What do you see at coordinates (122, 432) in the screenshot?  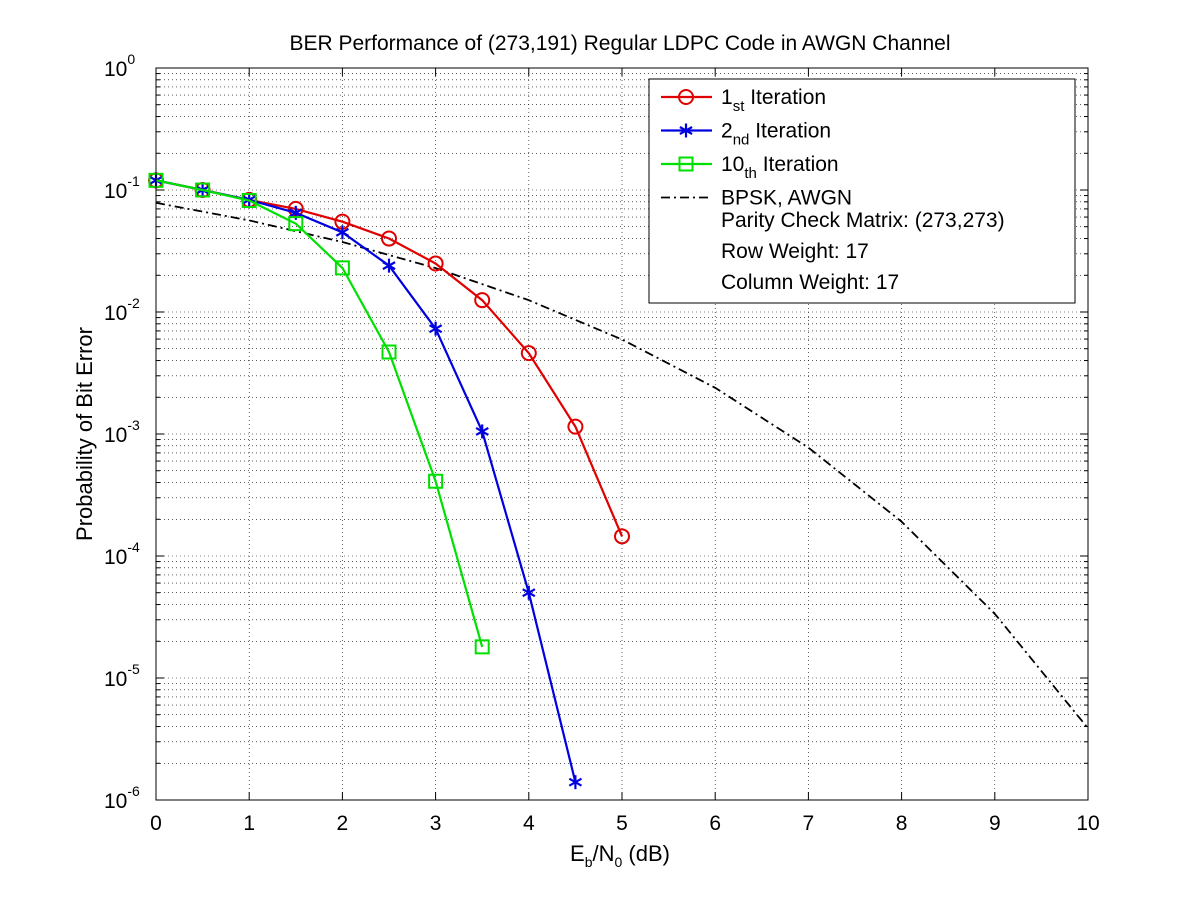 I see `y-tick-label: 10⁻³` at bounding box center [122, 432].